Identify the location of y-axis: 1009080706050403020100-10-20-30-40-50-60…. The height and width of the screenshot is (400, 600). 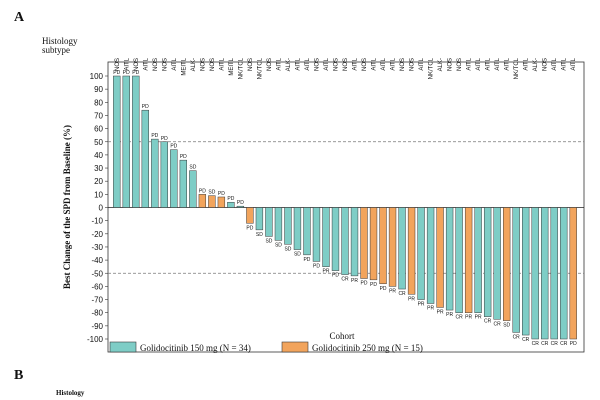
(97, 208).